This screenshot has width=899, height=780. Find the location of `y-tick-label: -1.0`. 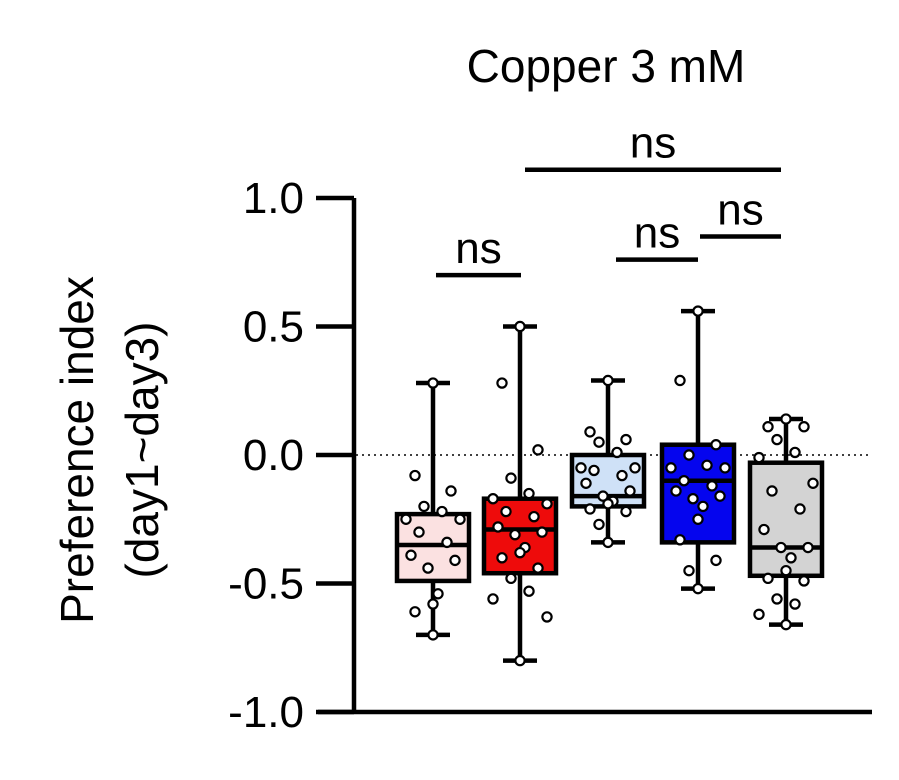

y-tick-label: -1.0 is located at coordinates (266, 712).